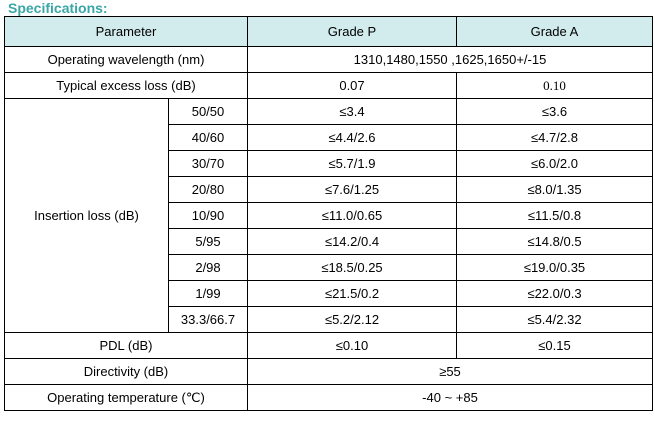  Describe the element at coordinates (352, 163) in the screenshot. I see `insertion-grade-p: ≤5.7/1.9` at that location.